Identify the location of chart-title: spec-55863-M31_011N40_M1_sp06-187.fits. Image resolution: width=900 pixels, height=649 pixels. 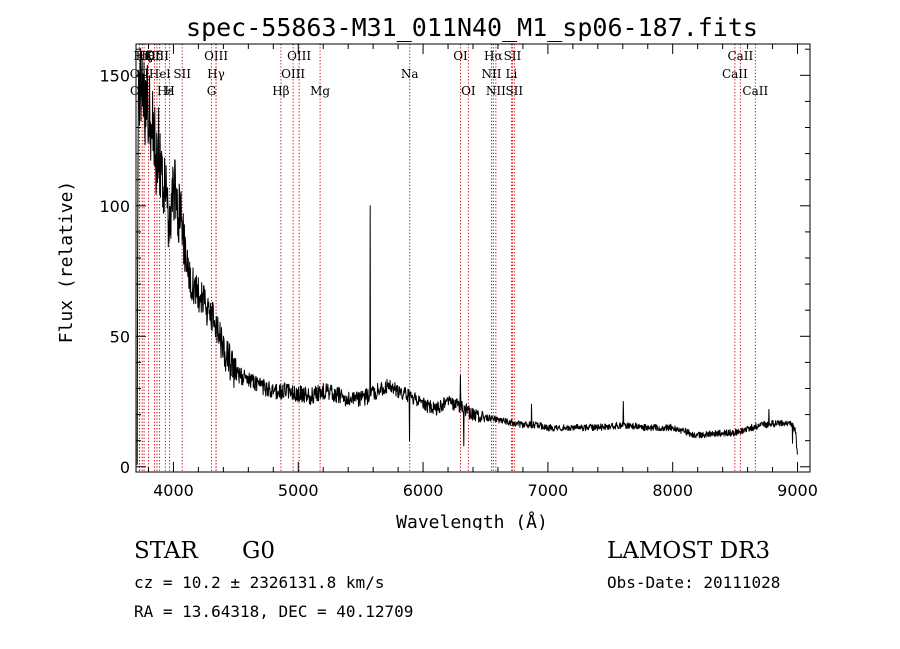
(472, 27).